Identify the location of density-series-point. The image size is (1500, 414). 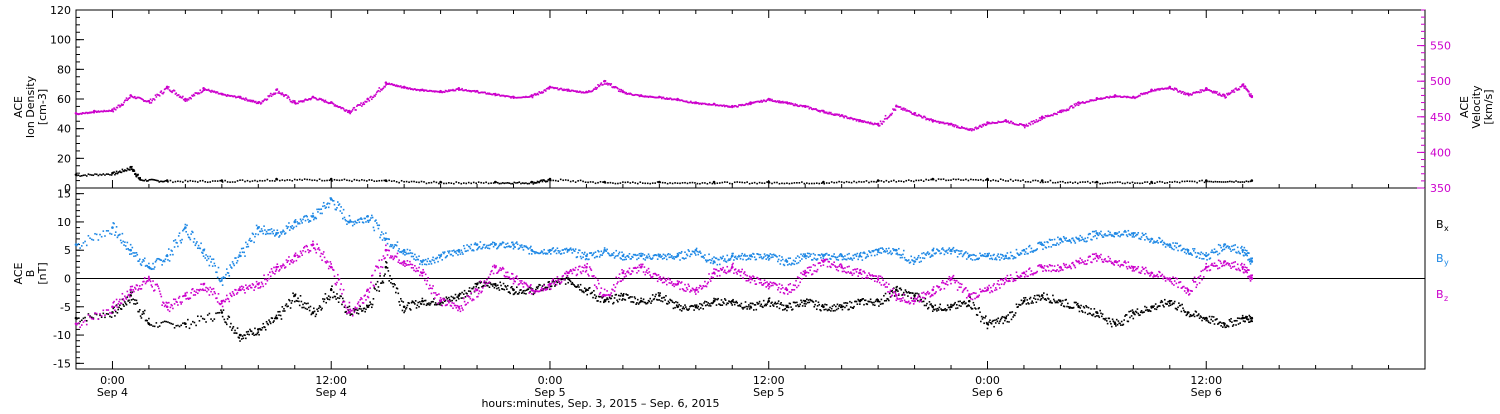
(1097, 182).